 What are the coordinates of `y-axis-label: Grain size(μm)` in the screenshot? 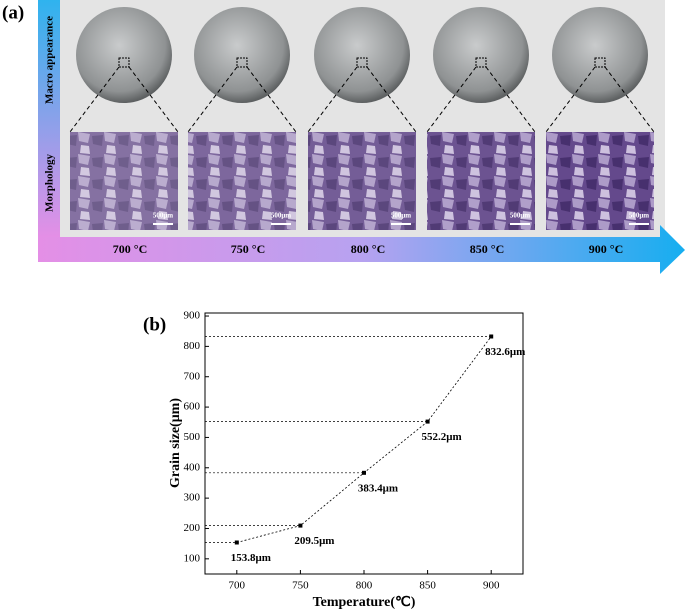 It's located at (175, 443).